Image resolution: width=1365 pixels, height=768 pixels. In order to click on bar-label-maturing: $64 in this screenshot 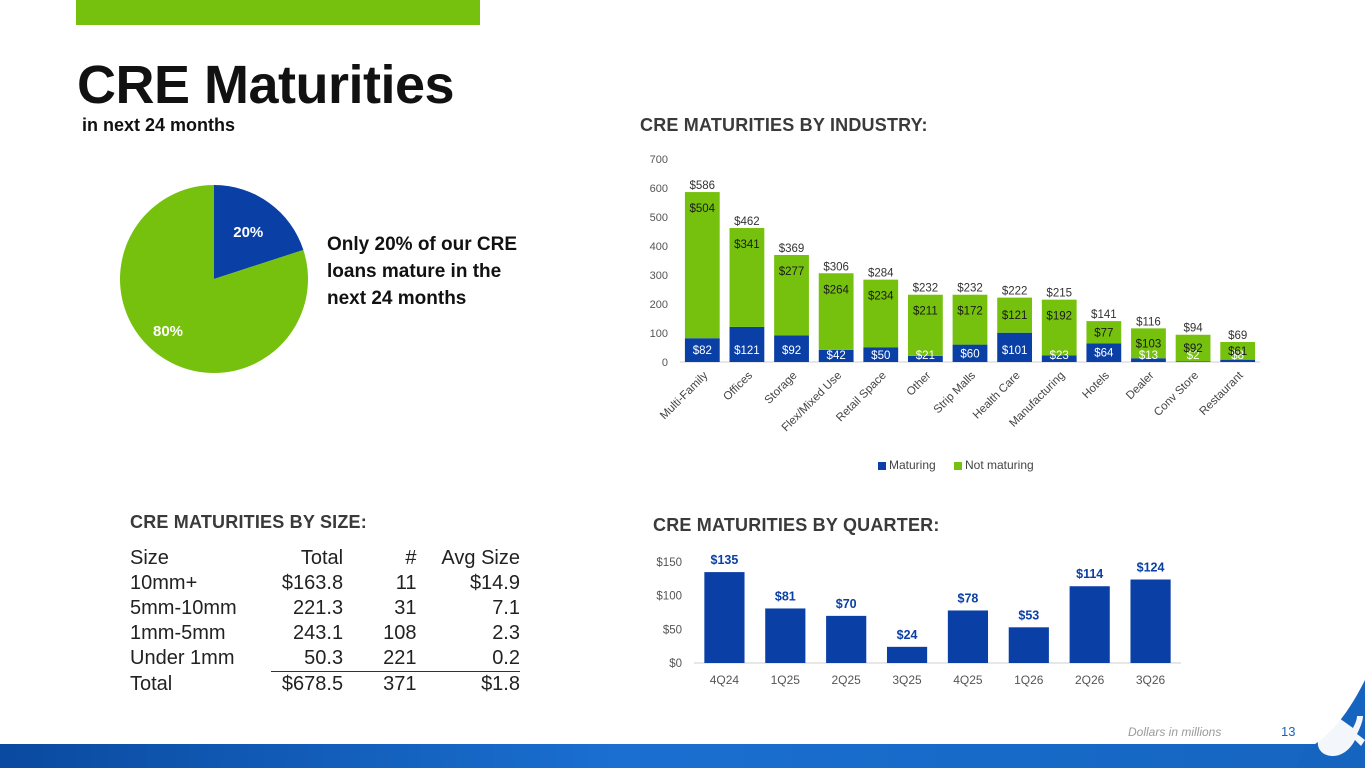, I will do `click(1104, 354)`.